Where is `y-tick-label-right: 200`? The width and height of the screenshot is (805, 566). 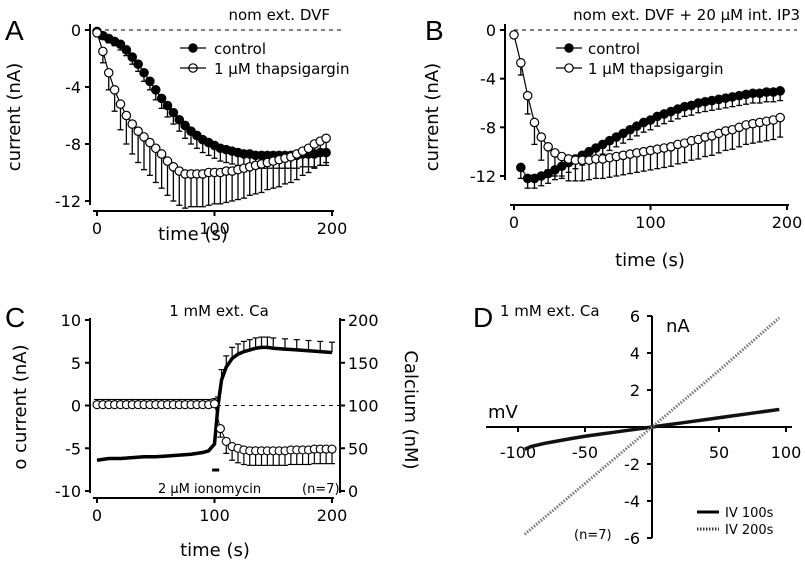 y-tick-label-right: 200 is located at coordinates (363, 320).